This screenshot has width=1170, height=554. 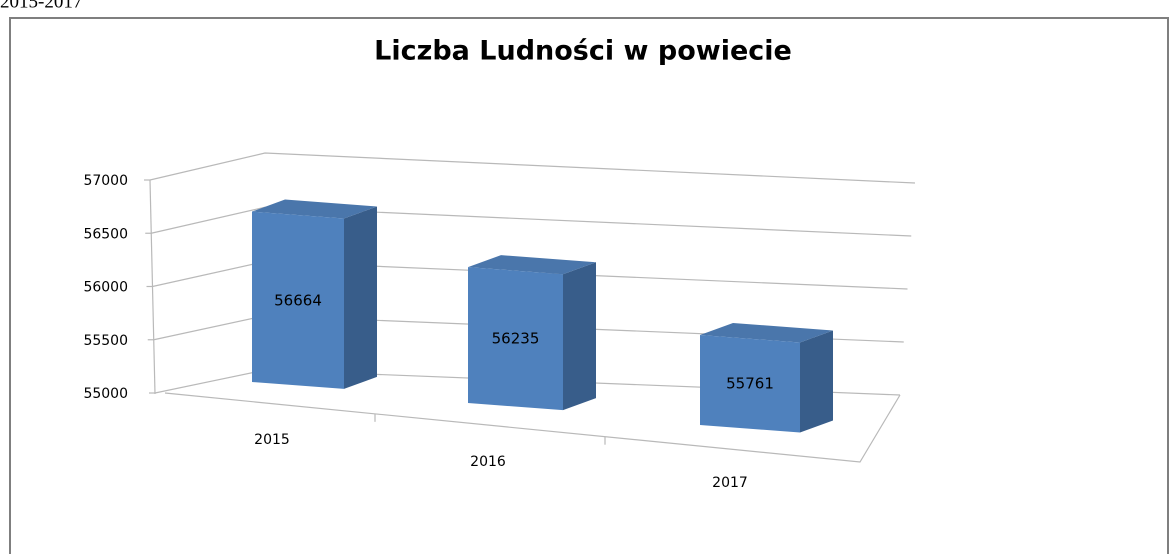 What do you see at coordinates (272, 440) in the screenshot?
I see `x-tick-label: 2015` at bounding box center [272, 440].